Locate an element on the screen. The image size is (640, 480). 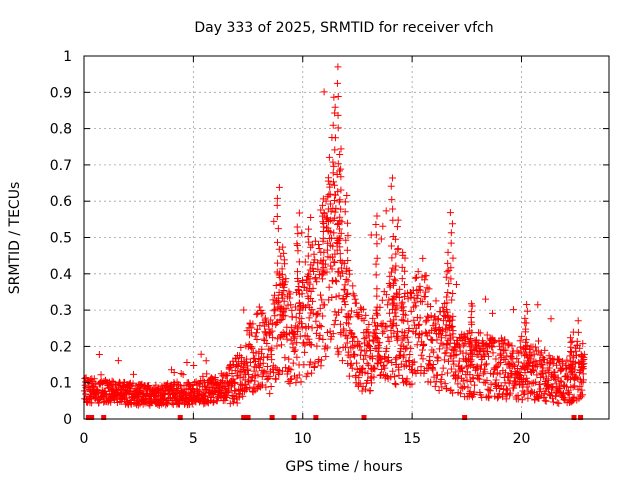
y-tick-label: 0.5 is located at coordinates (61, 239).